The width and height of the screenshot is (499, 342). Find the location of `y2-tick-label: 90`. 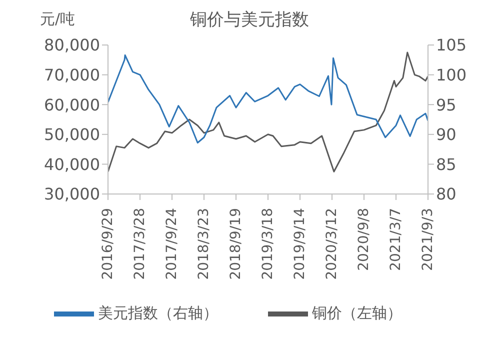

y2-tick-label: 90 is located at coordinates (446, 134).